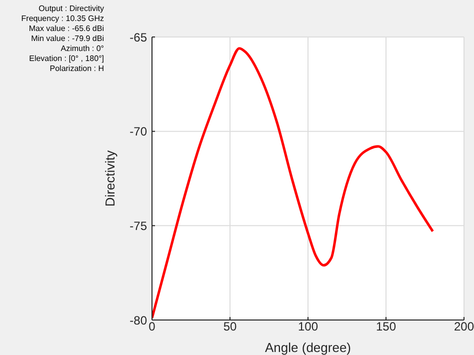 The width and height of the screenshot is (474, 355). I want to click on x-tick-label: 0, so click(152, 327).